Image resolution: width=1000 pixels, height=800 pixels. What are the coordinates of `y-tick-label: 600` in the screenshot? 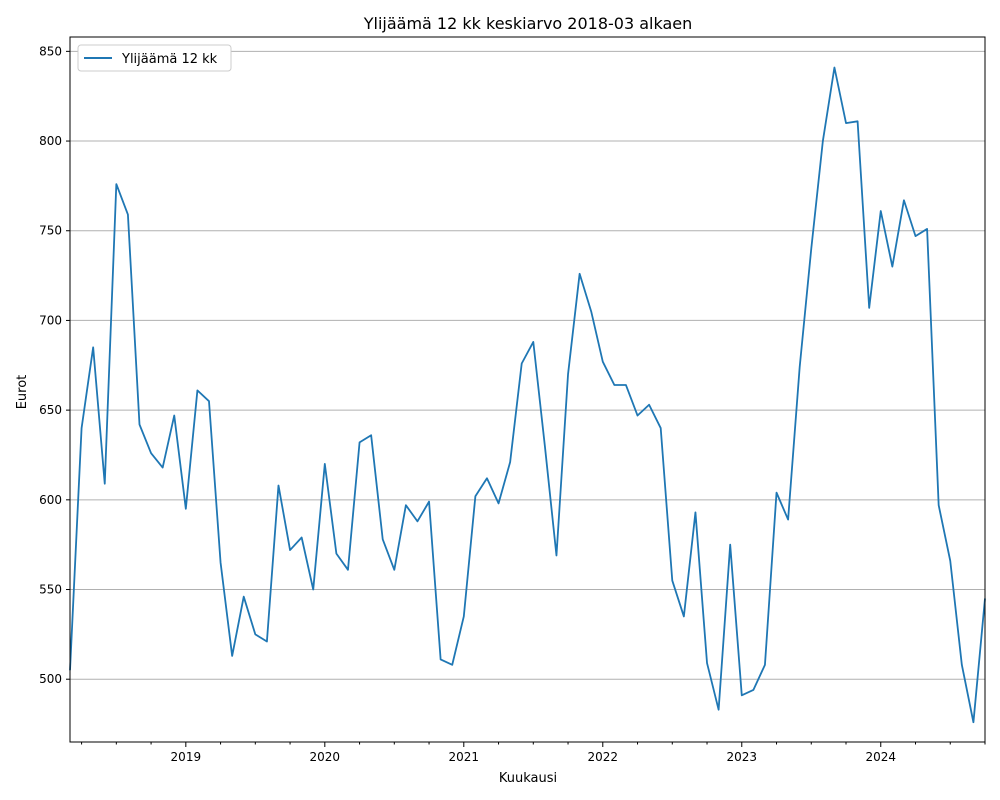 It's located at (50, 500).